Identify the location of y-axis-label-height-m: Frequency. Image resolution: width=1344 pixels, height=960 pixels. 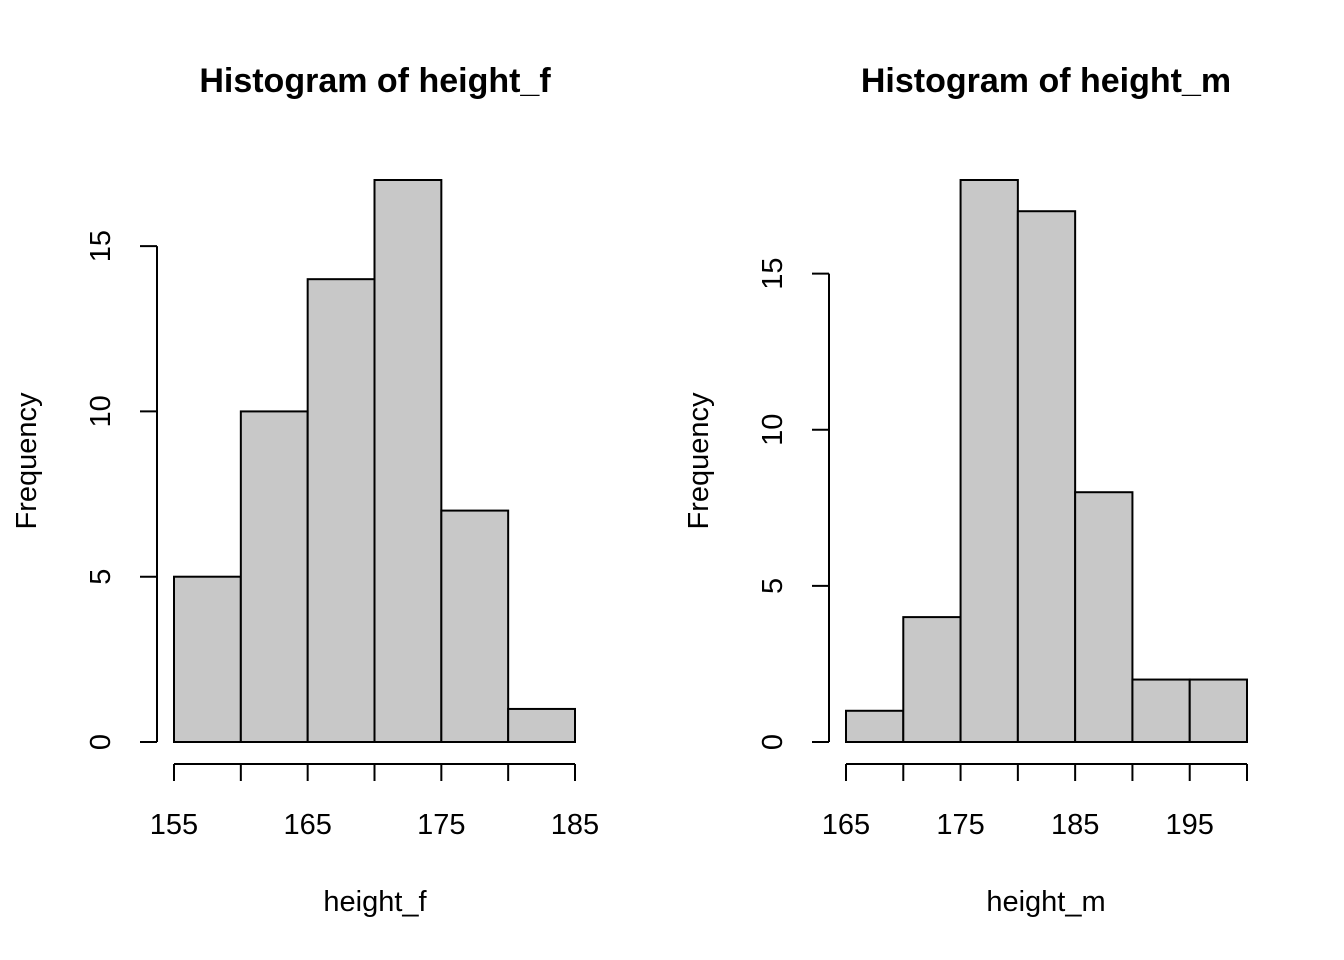
(699, 461).